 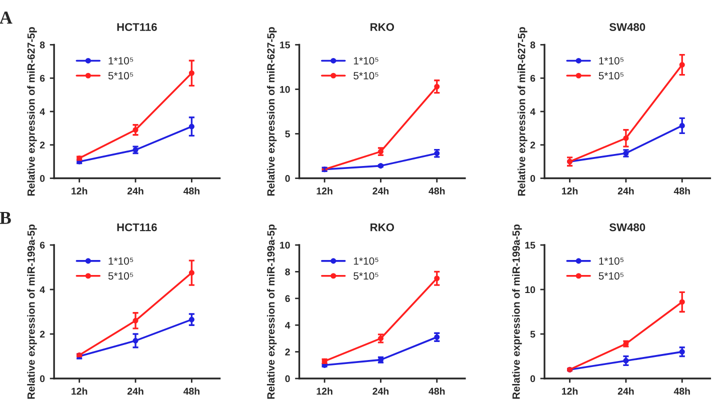 What do you see at coordinates (6, 18) in the screenshot?
I see `text: A` at bounding box center [6, 18].